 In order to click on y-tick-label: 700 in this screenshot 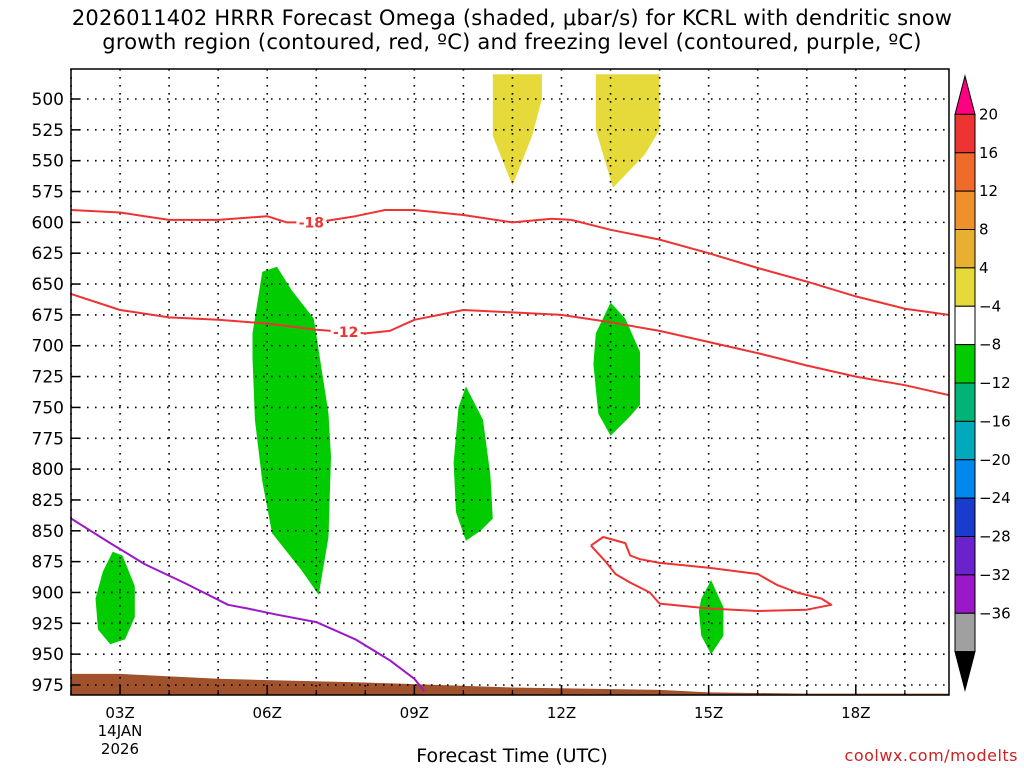, I will do `click(48, 347)`.